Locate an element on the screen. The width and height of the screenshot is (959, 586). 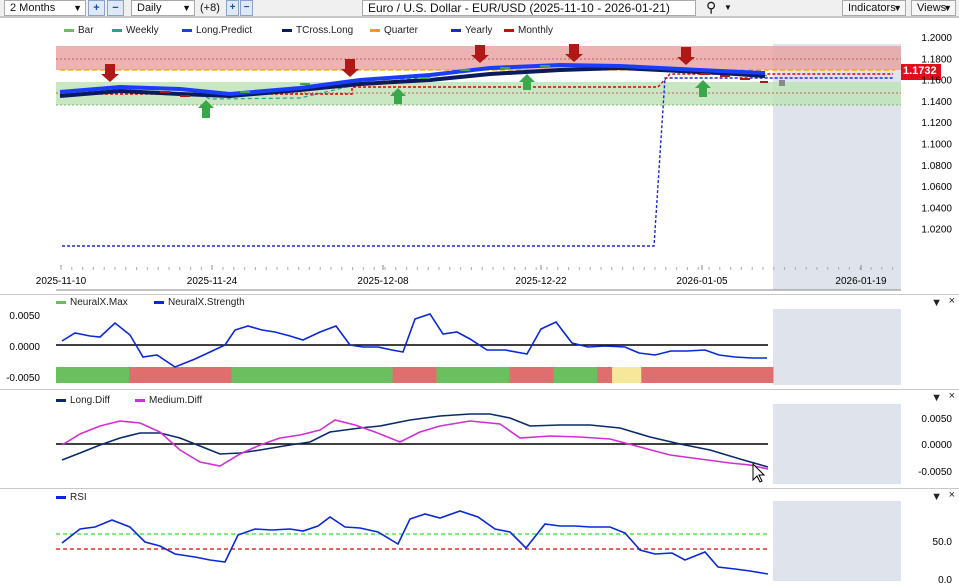
x-tick-label: 2025-11-24 is located at coordinates (212, 281).